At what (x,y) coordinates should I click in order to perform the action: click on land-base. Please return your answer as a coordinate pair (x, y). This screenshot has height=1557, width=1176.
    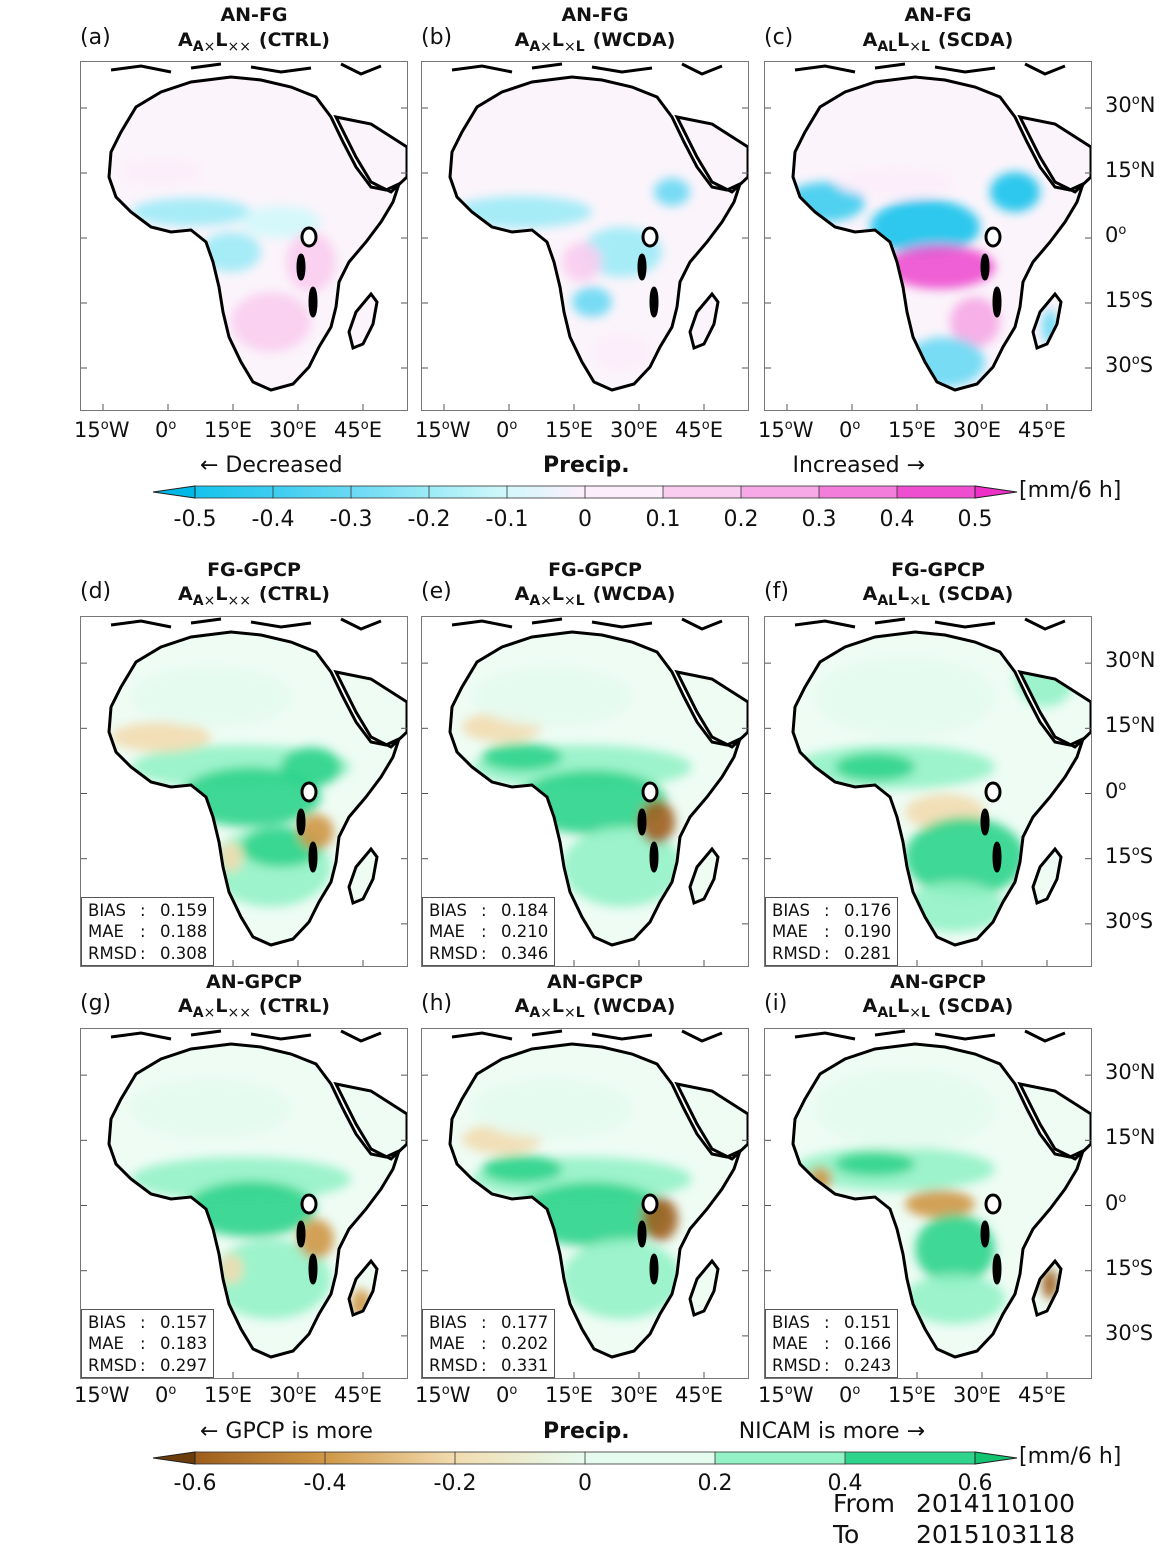
    Looking at the image, I should click on (599, 233).